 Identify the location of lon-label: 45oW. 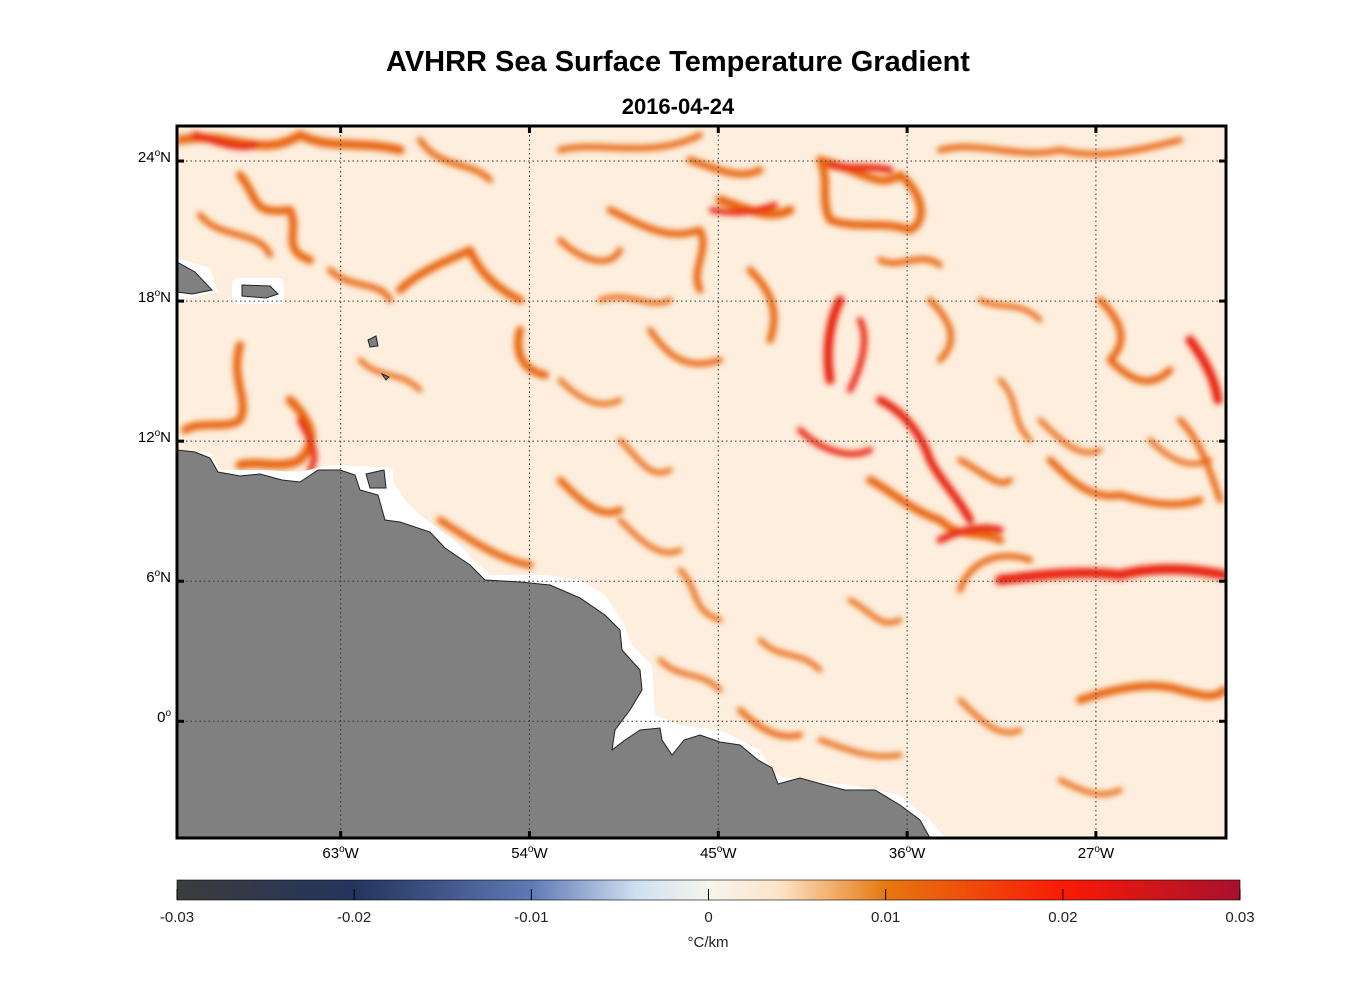
(718, 853).